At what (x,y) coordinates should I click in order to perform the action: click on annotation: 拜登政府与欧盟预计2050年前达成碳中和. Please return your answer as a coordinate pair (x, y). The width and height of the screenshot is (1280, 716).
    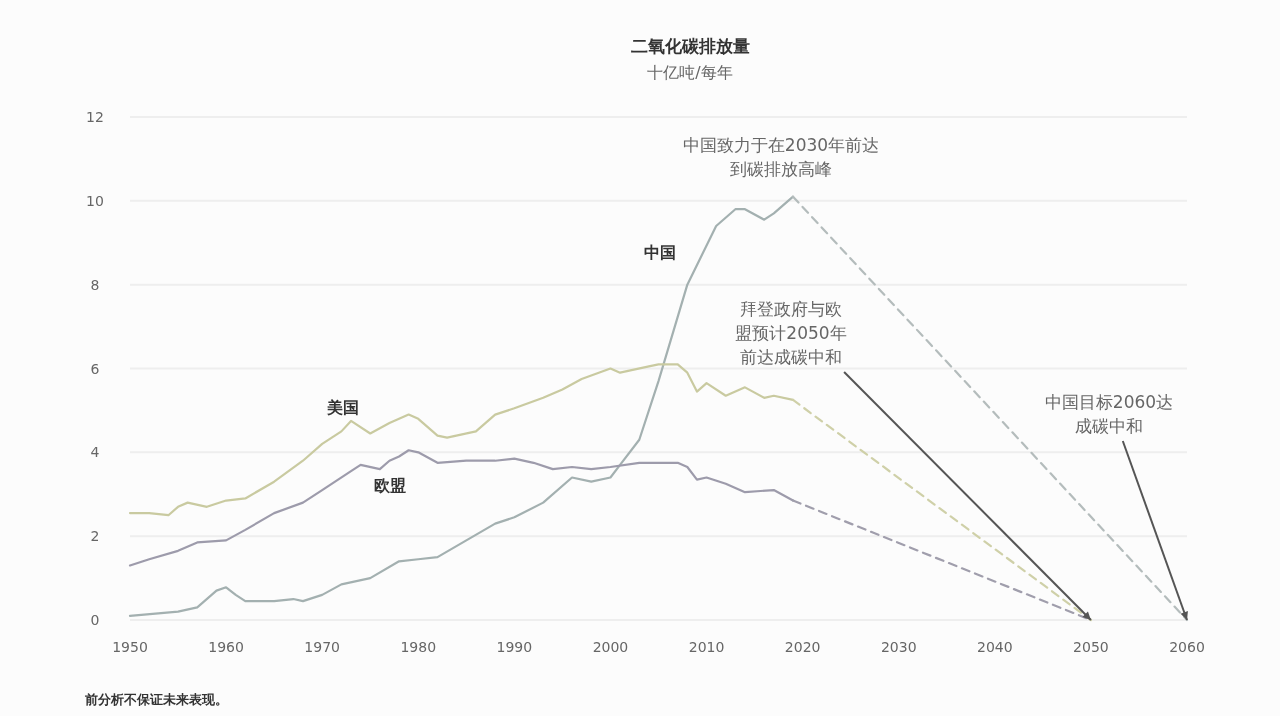
    Looking at the image, I should click on (791, 333).